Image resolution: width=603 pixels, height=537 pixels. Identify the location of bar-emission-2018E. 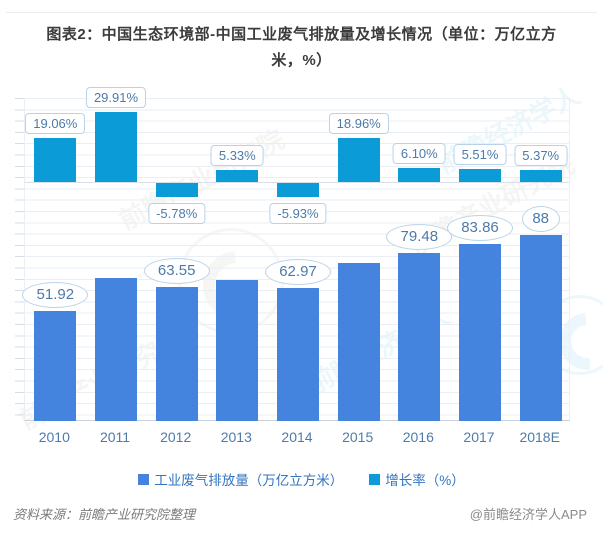
(540, 327).